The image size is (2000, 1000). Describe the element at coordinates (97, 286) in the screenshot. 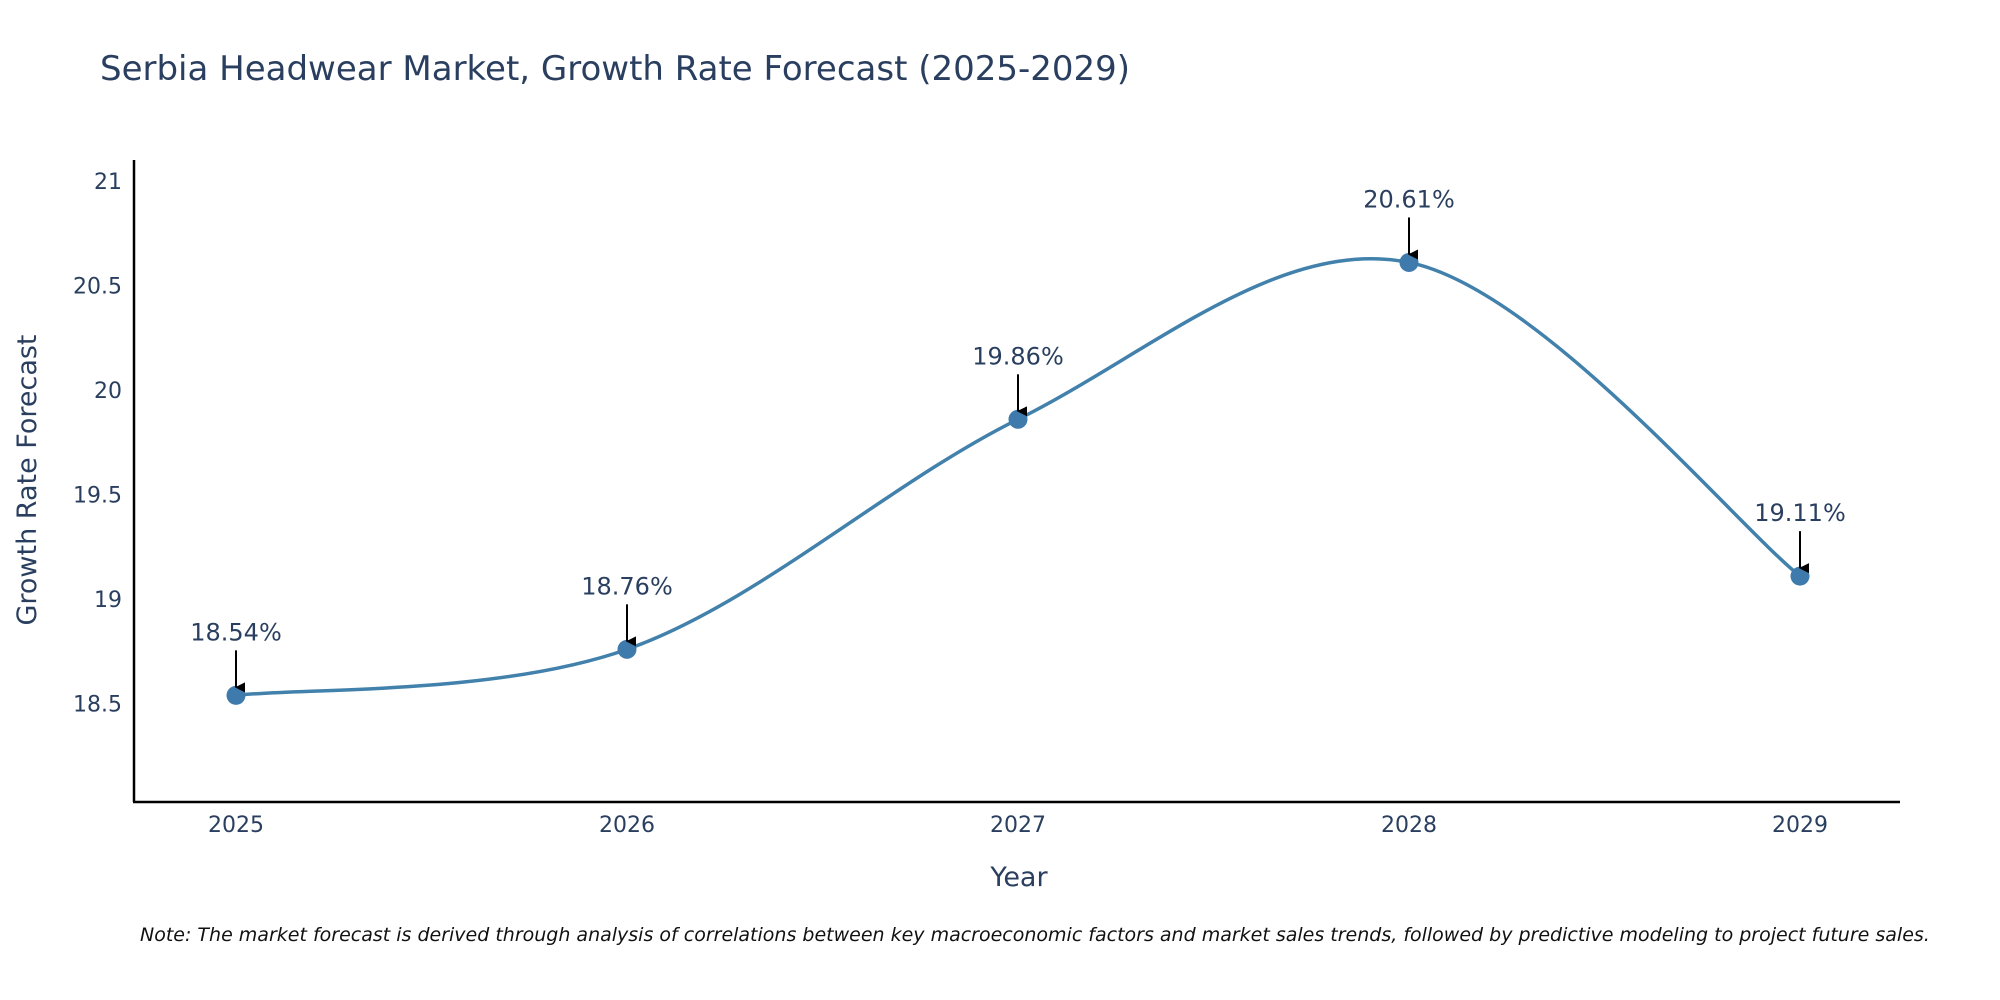

I see `y-tick-label: 20.5` at that location.